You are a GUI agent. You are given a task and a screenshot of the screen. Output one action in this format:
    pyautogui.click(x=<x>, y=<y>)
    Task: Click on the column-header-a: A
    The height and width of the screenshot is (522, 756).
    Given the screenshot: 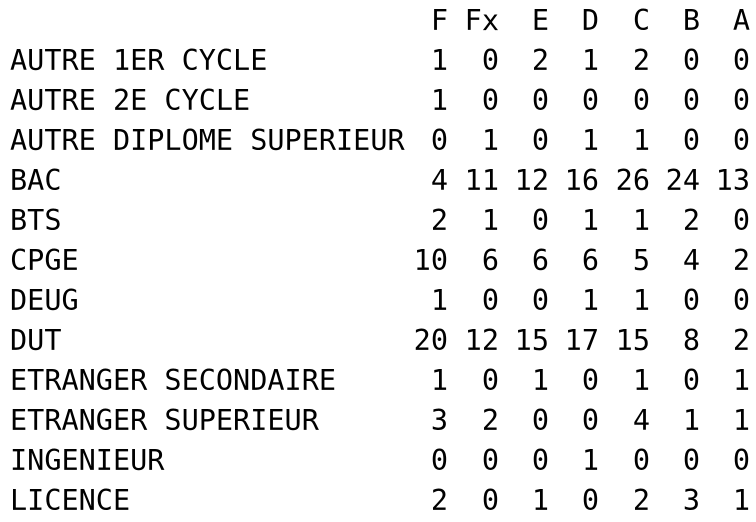 What is the action you would take?
    pyautogui.click(x=741, y=20)
    